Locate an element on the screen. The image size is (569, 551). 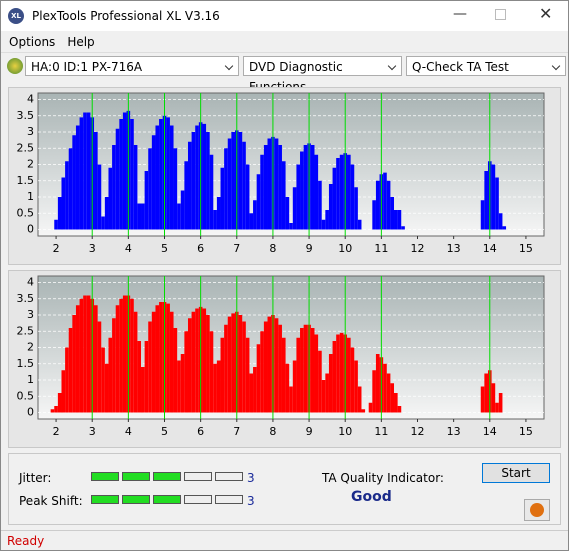
maximize-button is located at coordinates (500, 14).